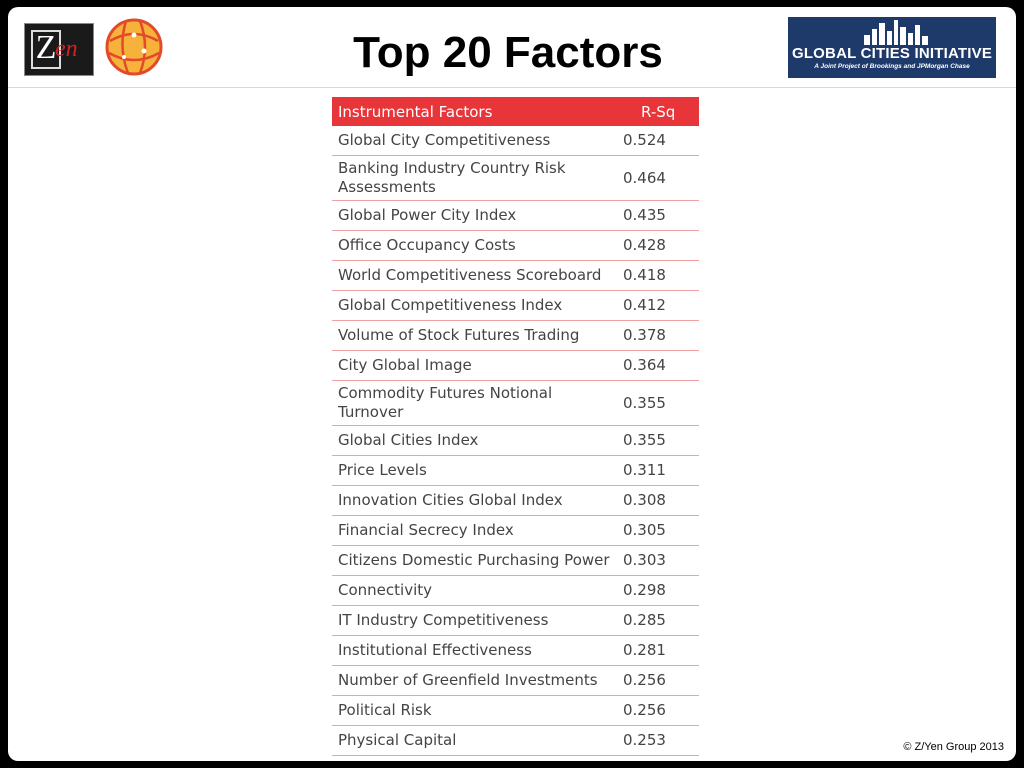 This screenshot has height=768, width=1024. I want to click on table-row: Office Occupancy Costs 0.428, so click(515, 245).